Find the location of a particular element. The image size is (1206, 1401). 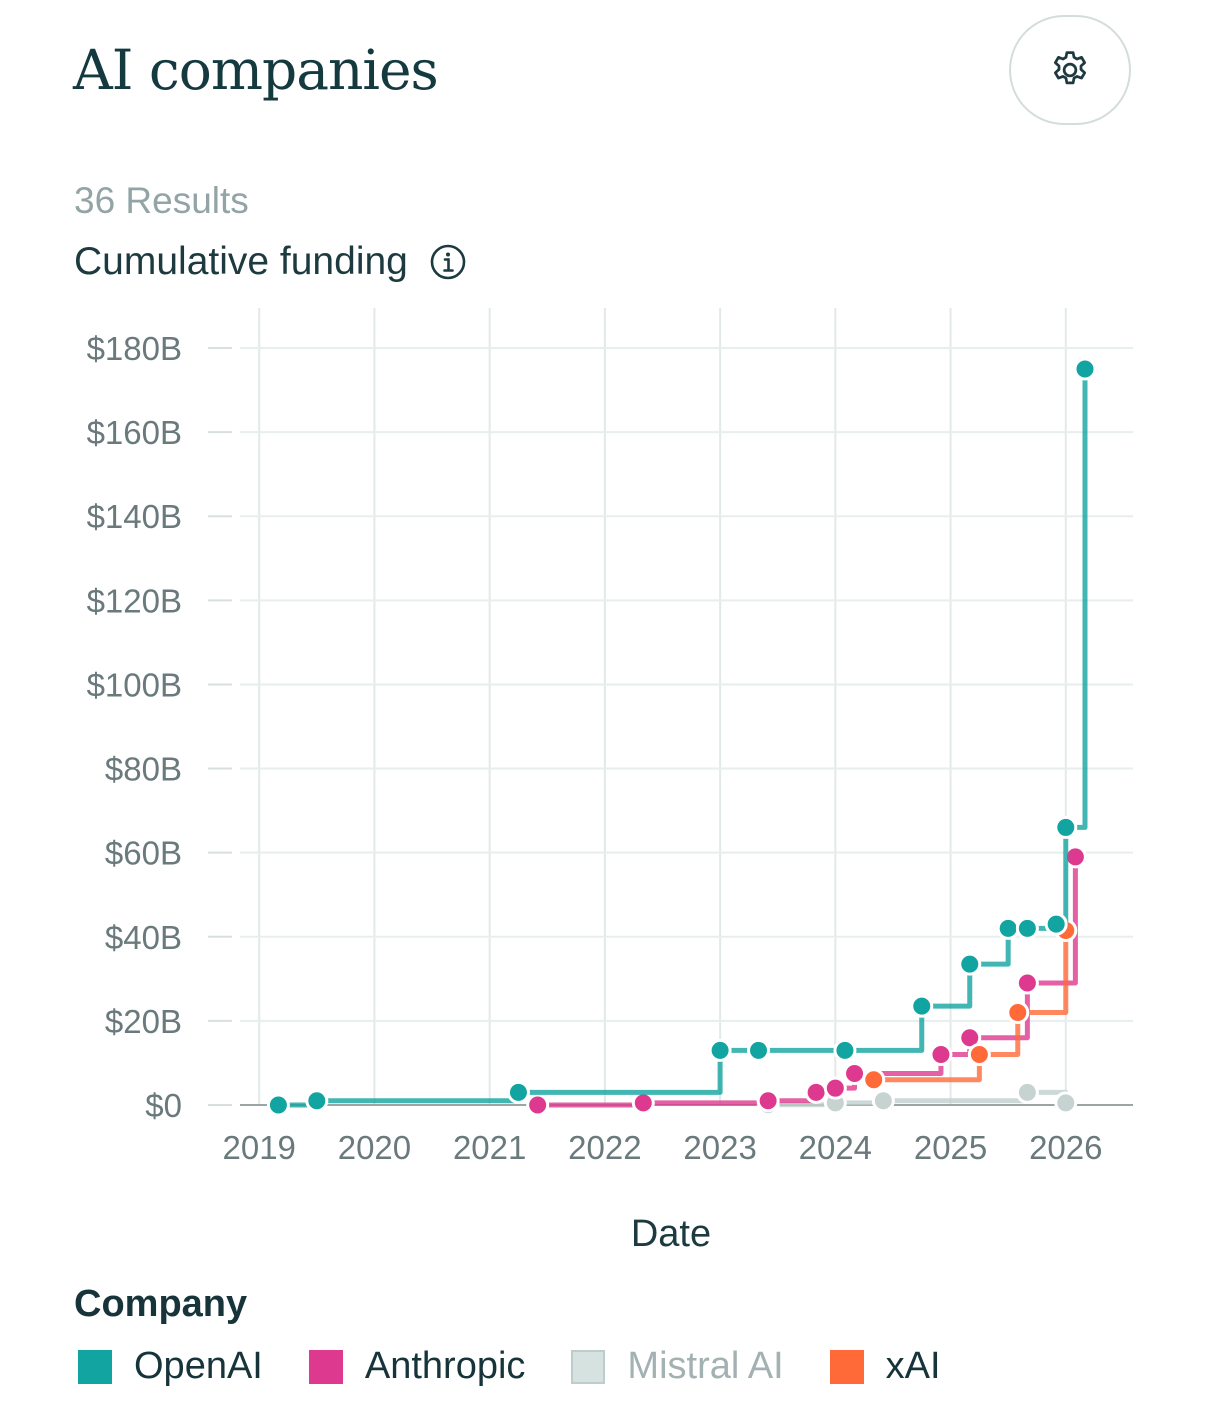

legend-label: Anthropic is located at coordinates (445, 1366).